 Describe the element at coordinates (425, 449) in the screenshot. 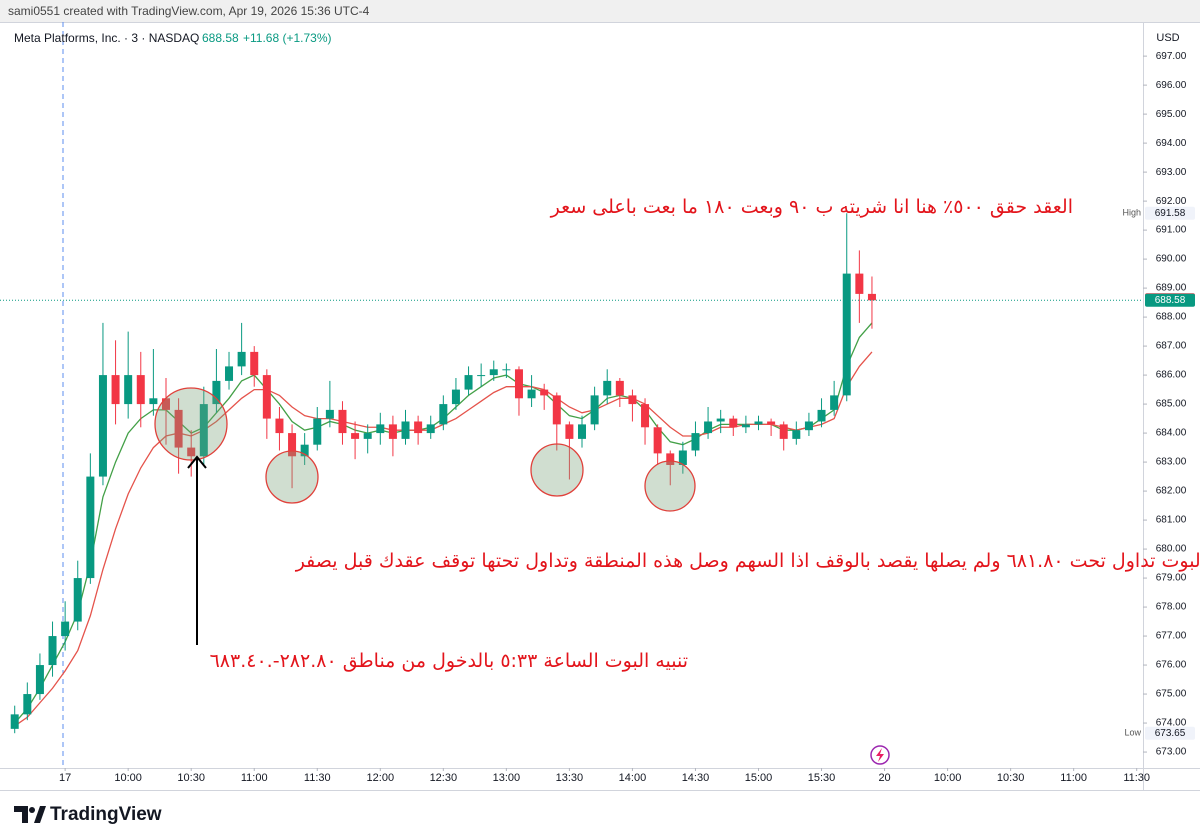

I see `highlights` at that location.